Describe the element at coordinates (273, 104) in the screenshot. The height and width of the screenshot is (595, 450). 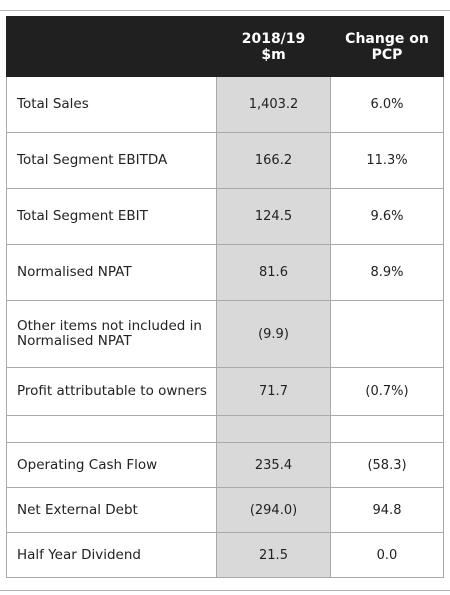
I see `row-value: 1,403.2` at that location.